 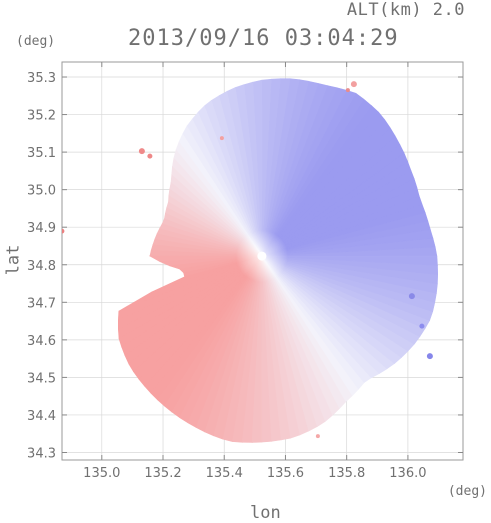 What do you see at coordinates (467, 491) in the screenshot?
I see `x-axis-unit: (deg)` at bounding box center [467, 491].